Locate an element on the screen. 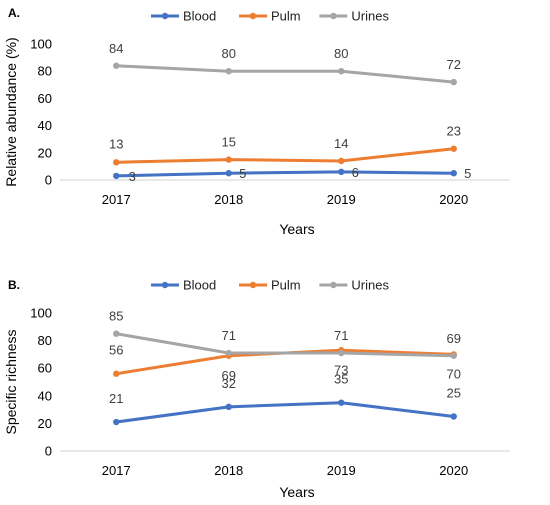 The height and width of the screenshot is (505, 550). data-label-pulm: 56 is located at coordinates (116, 350).